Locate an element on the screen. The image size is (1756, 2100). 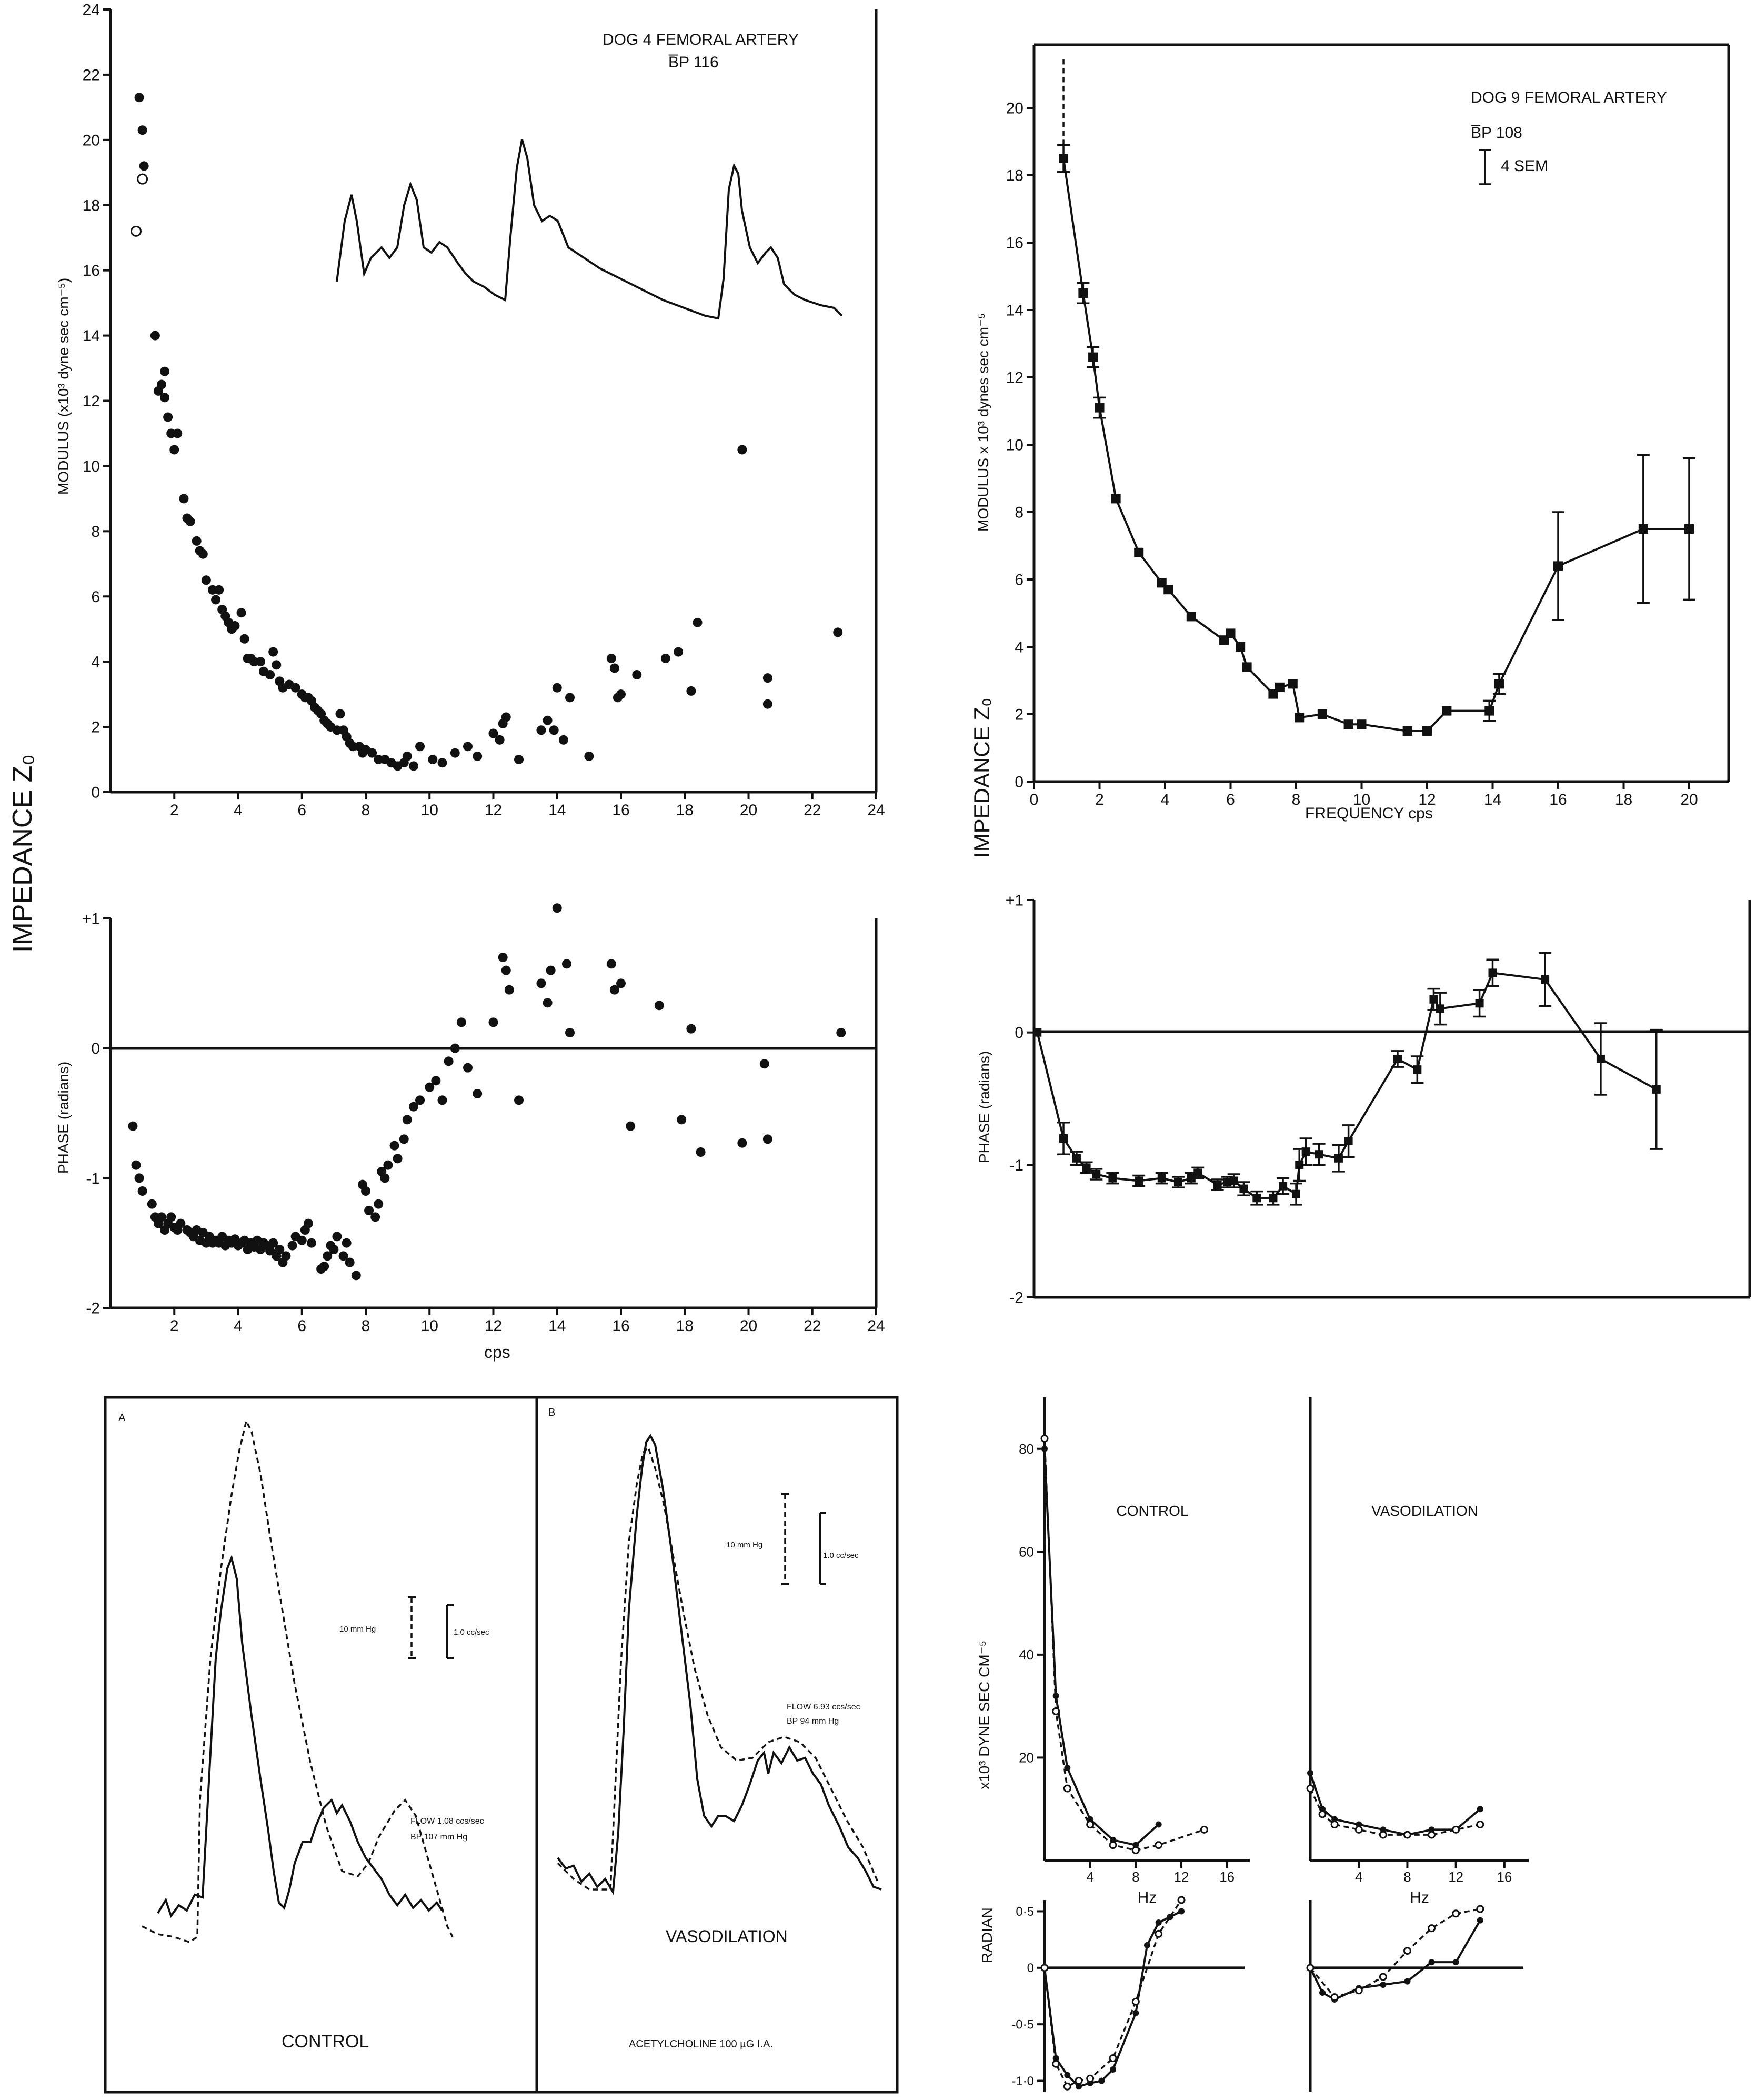
dog4-phase-ytick-label: -2 is located at coordinates (93, 1308).